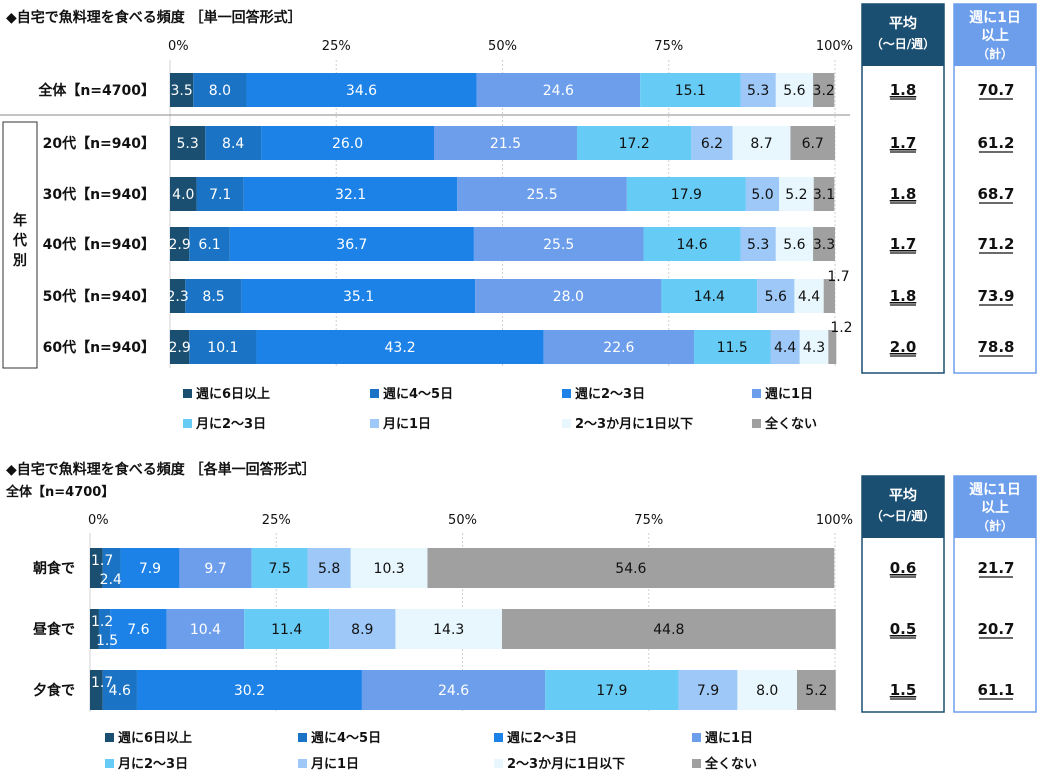 The height and width of the screenshot is (780, 1037). I want to click on legend-label: 週に1日, so click(729, 738).